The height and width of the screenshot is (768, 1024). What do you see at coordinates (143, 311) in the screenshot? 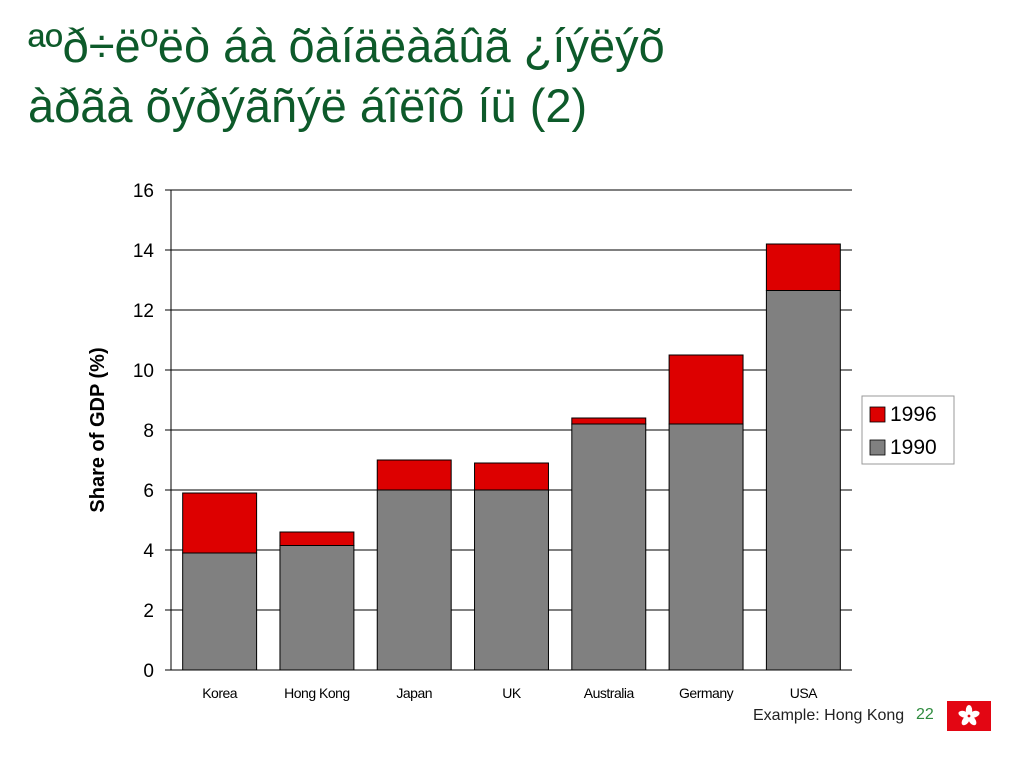
I see `y-tick-label-12: 12` at bounding box center [143, 311].